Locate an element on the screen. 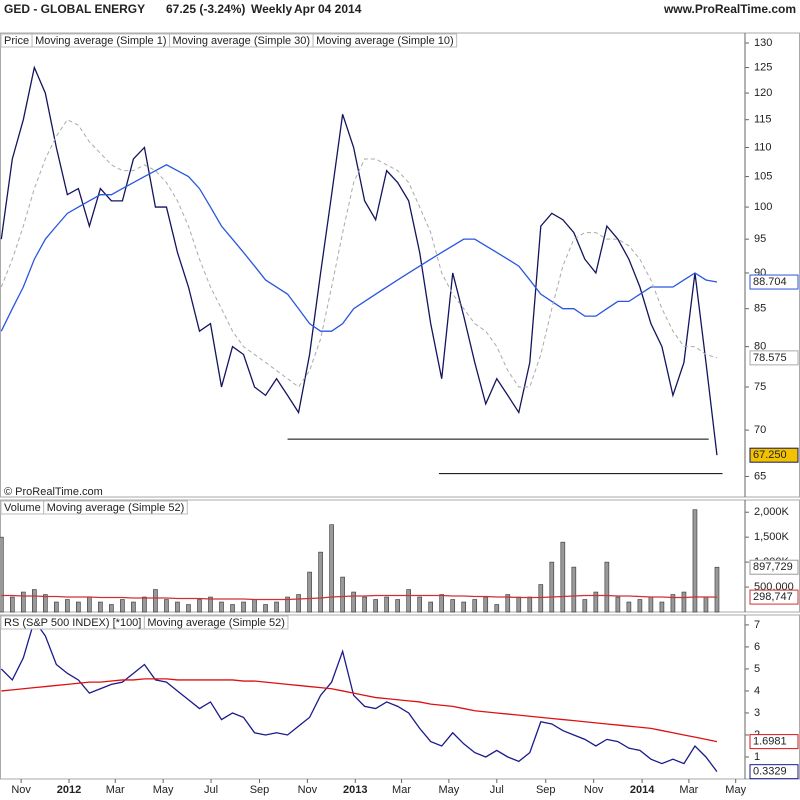 The width and height of the screenshot is (800, 800). y-tick-label: 1 is located at coordinates (757, 757).